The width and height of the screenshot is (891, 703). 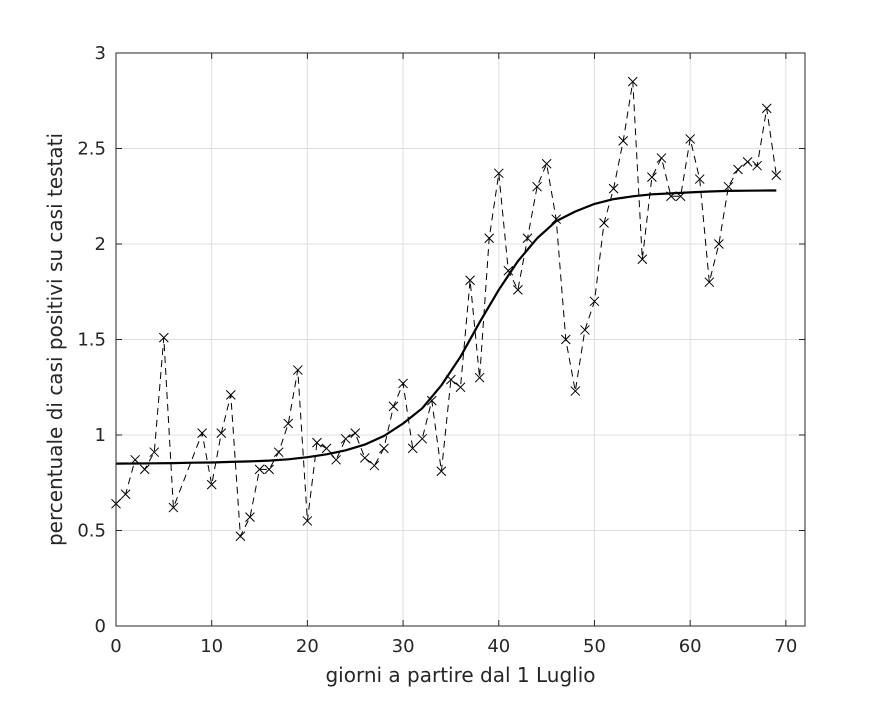 What do you see at coordinates (100, 244) in the screenshot?
I see `y-tick-label: 2` at bounding box center [100, 244].